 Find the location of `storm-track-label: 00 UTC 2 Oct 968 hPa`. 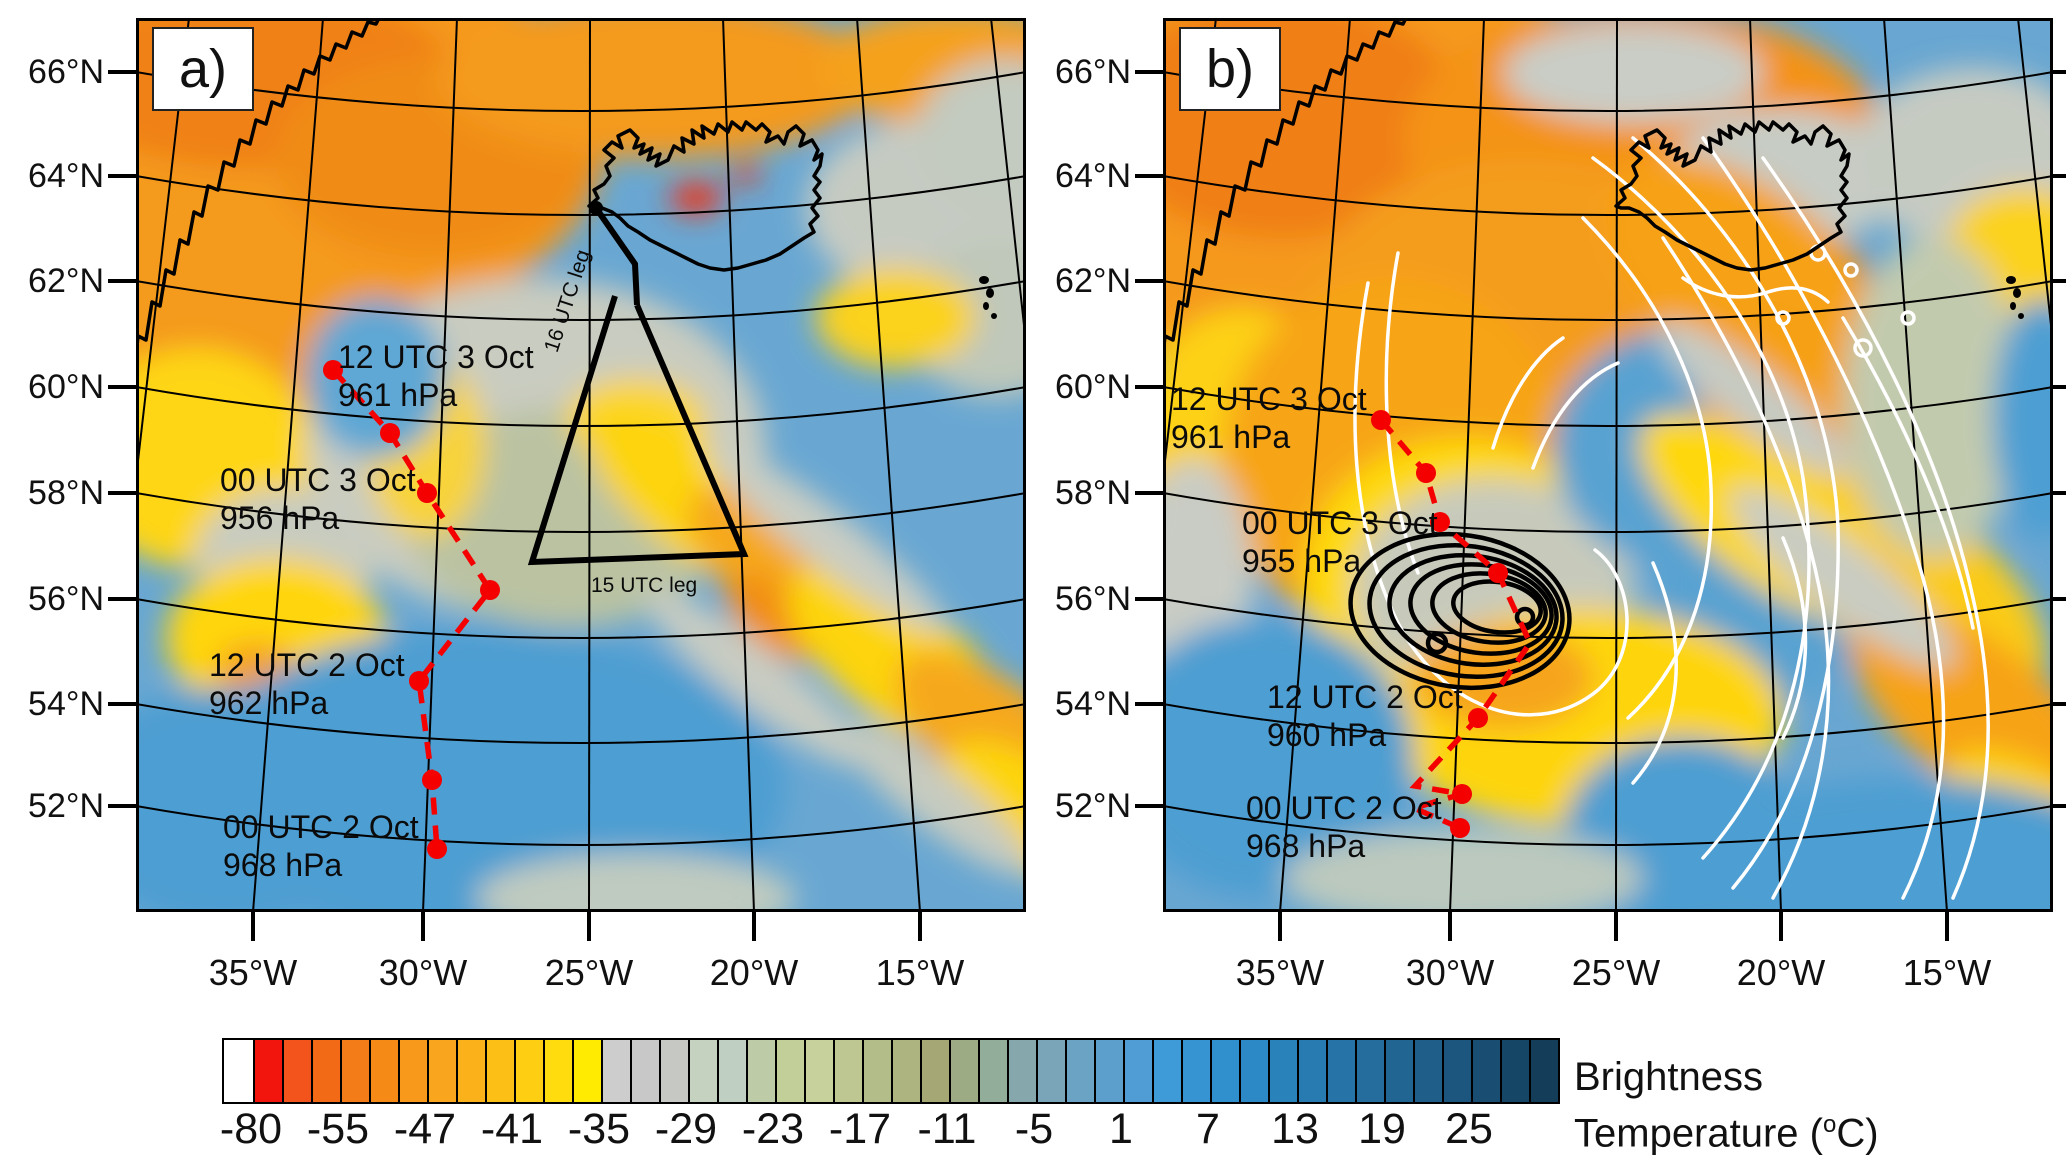

storm-track-label: 00 UTC 2 Oct 968 hPa is located at coordinates (321, 846).